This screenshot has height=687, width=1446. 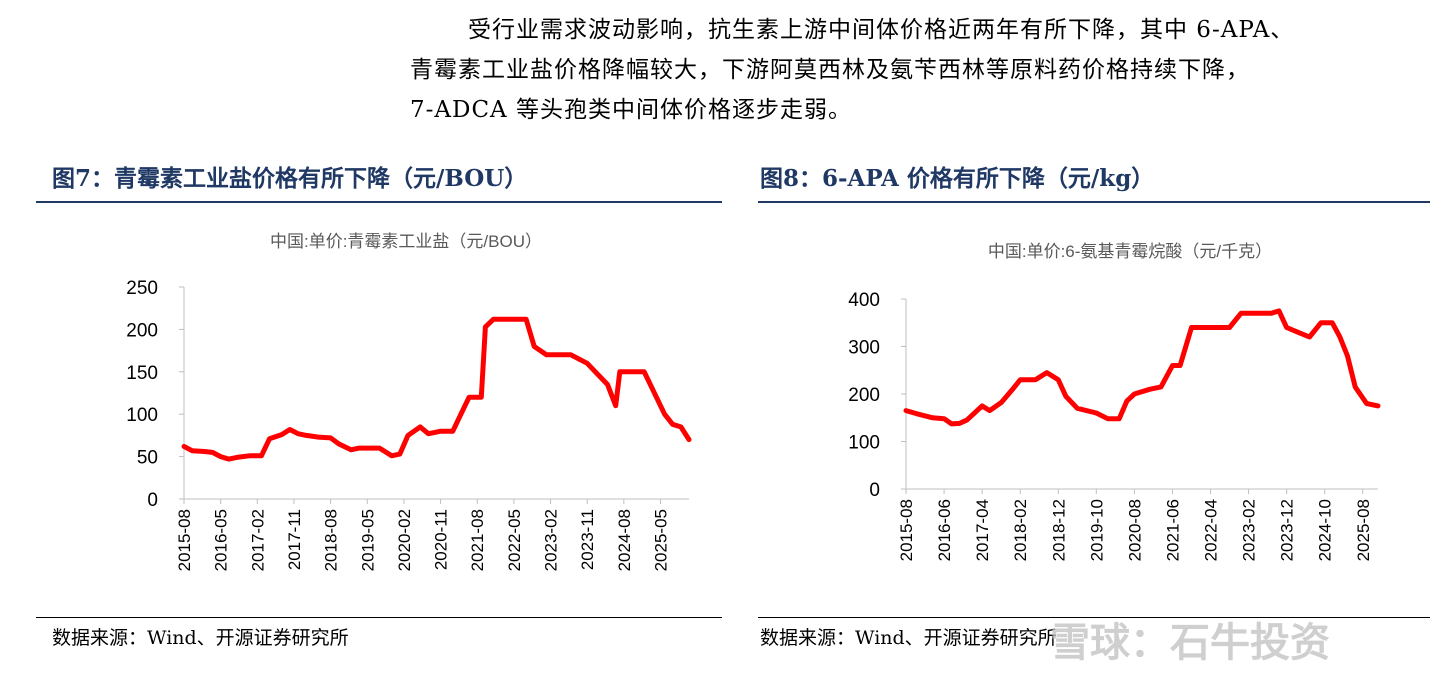 I want to click on figure-7-top-rule, so click(x=379, y=202).